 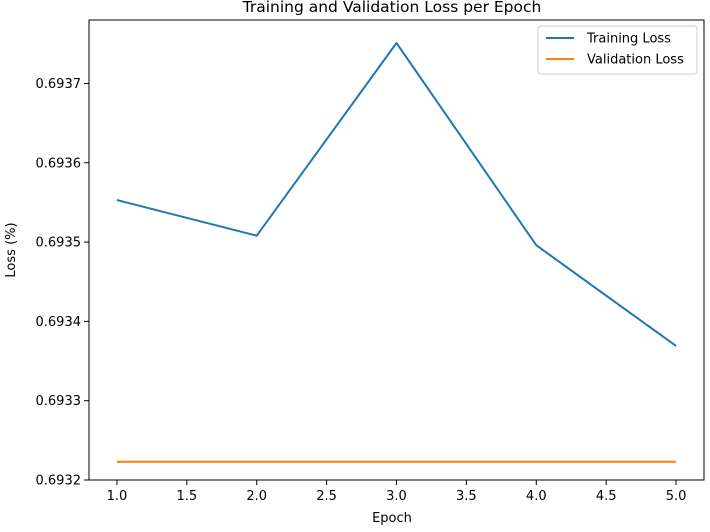 I want to click on x-tick-label: 2.5, so click(x=326, y=496).